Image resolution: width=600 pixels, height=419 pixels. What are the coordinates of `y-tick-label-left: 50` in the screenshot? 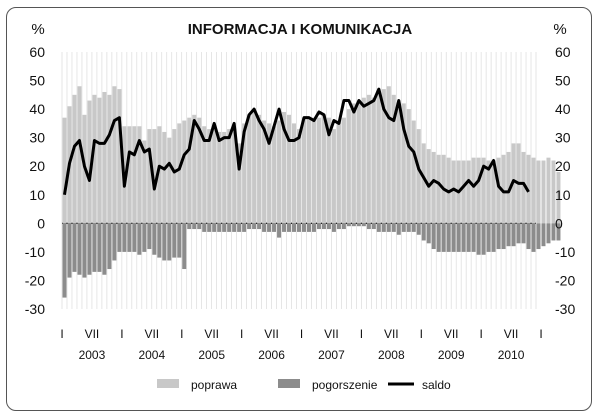 It's located at (37, 81).